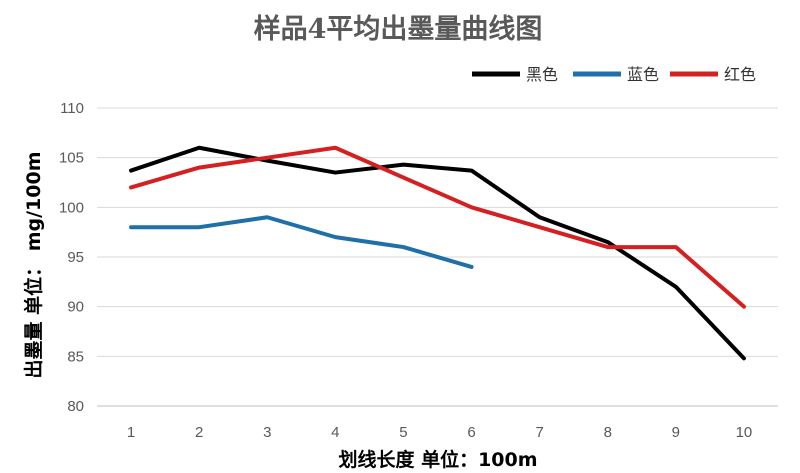 This screenshot has height=473, width=800. What do you see at coordinates (75, 406) in the screenshot?
I see `y-tick-label: 80` at bounding box center [75, 406].